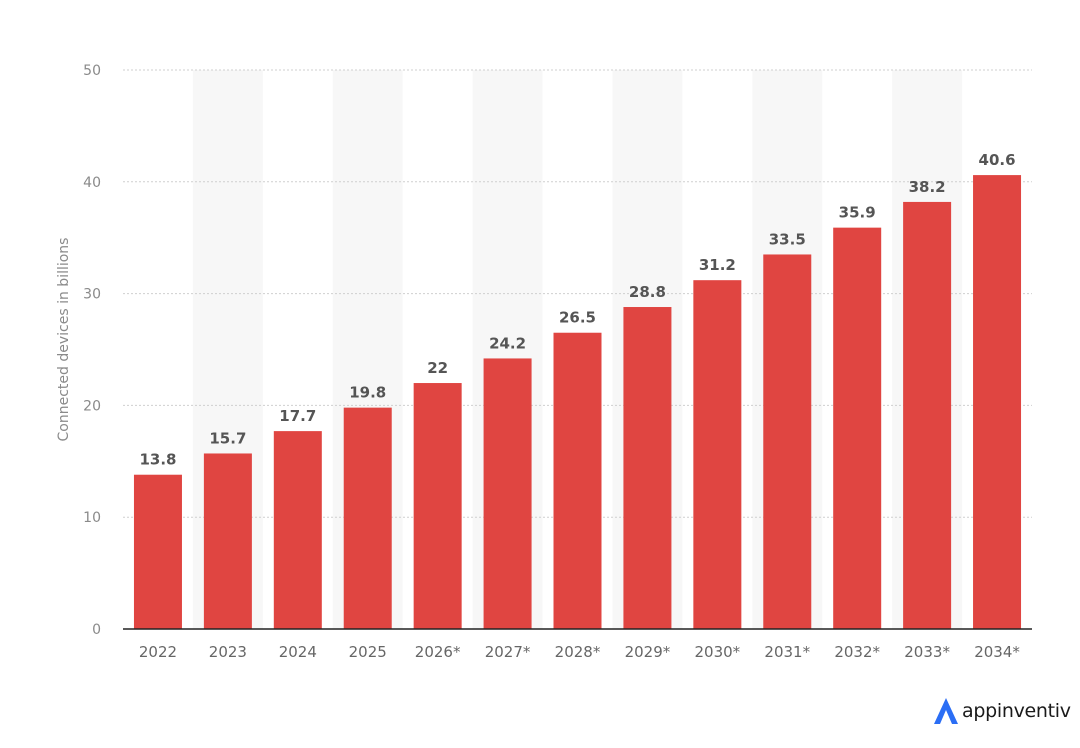 Image resolution: width=1080 pixels, height=748 pixels. Describe the element at coordinates (297, 416) in the screenshot. I see `bar-data-label: 17.7` at that location.